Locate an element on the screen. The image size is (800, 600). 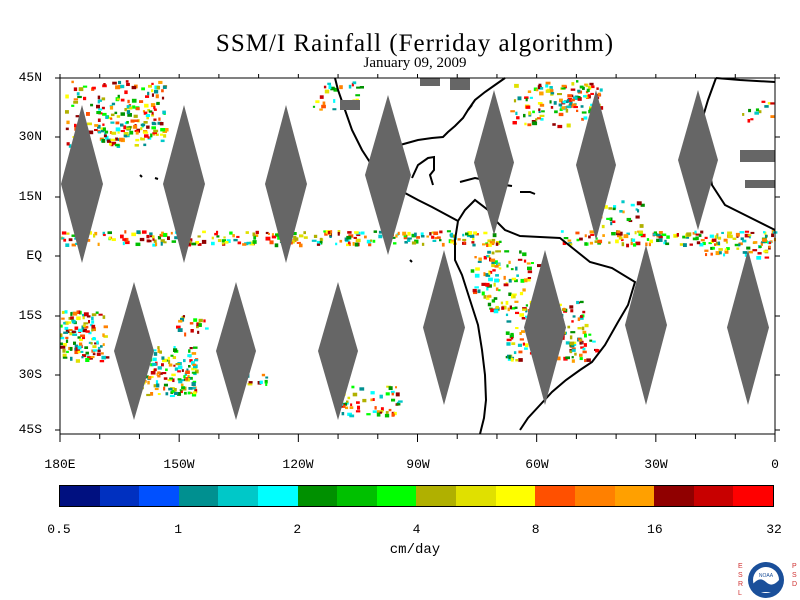
colorbar-tick-label: 16 is located at coordinates (655, 529).